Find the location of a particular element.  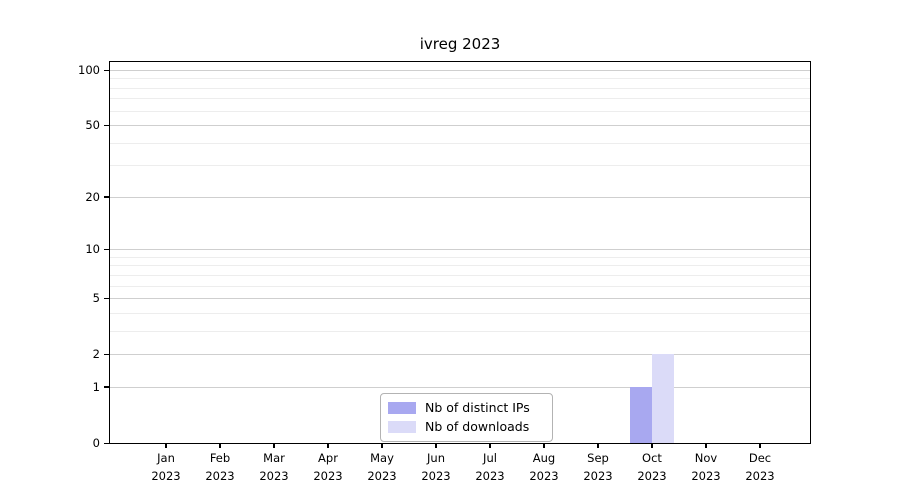

x-tick-label: Dec 2023 is located at coordinates (760, 467).